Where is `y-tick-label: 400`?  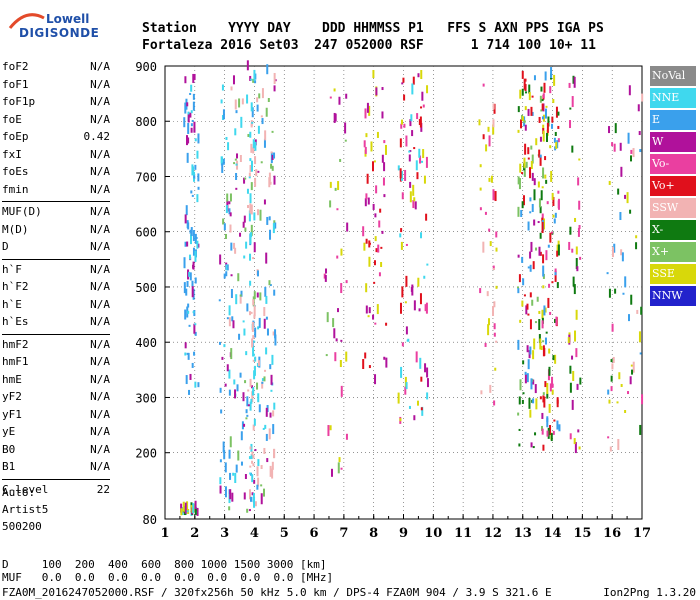
y-tick-label: 400 is located at coordinates (146, 343).